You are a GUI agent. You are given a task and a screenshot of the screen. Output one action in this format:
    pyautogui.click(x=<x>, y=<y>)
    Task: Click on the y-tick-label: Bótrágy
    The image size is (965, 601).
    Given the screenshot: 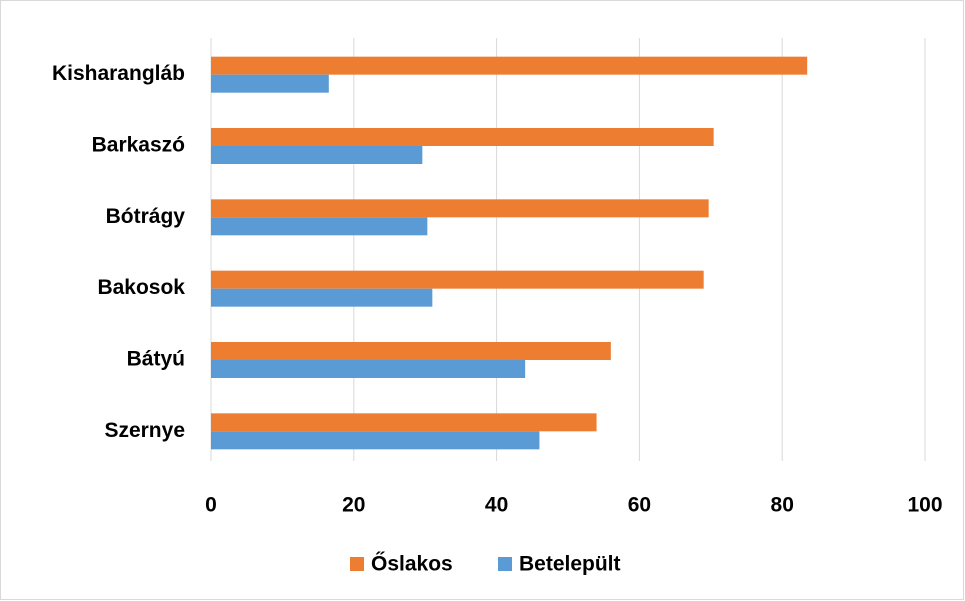 What is the action you would take?
    pyautogui.click(x=146, y=216)
    